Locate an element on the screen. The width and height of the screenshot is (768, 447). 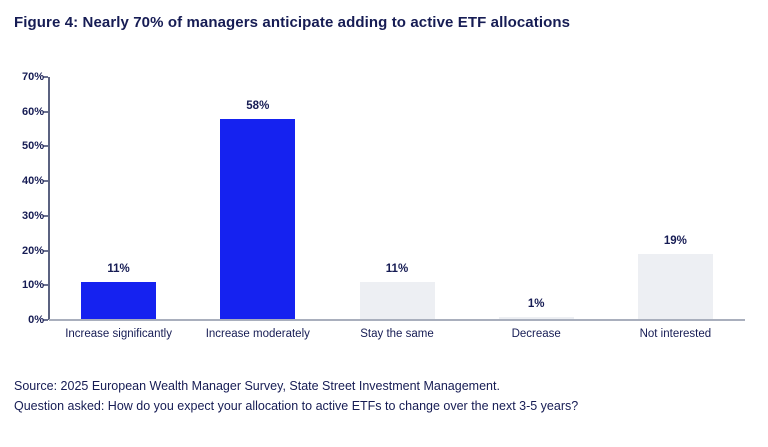
x-axis-label-decrease: Decrease is located at coordinates (536, 334).